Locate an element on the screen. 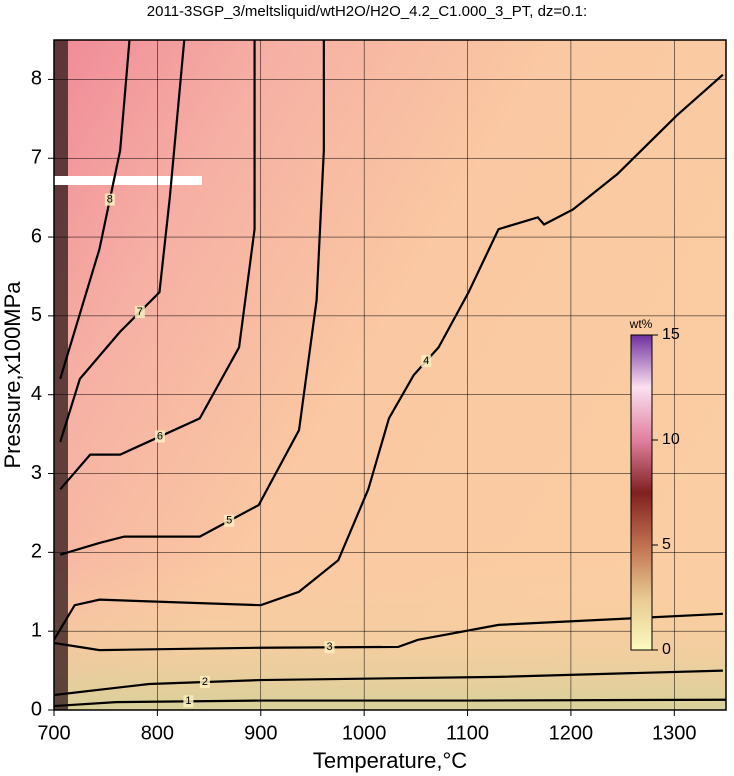 The image size is (734, 776). y-tick-label: 7 is located at coordinates (36, 158).